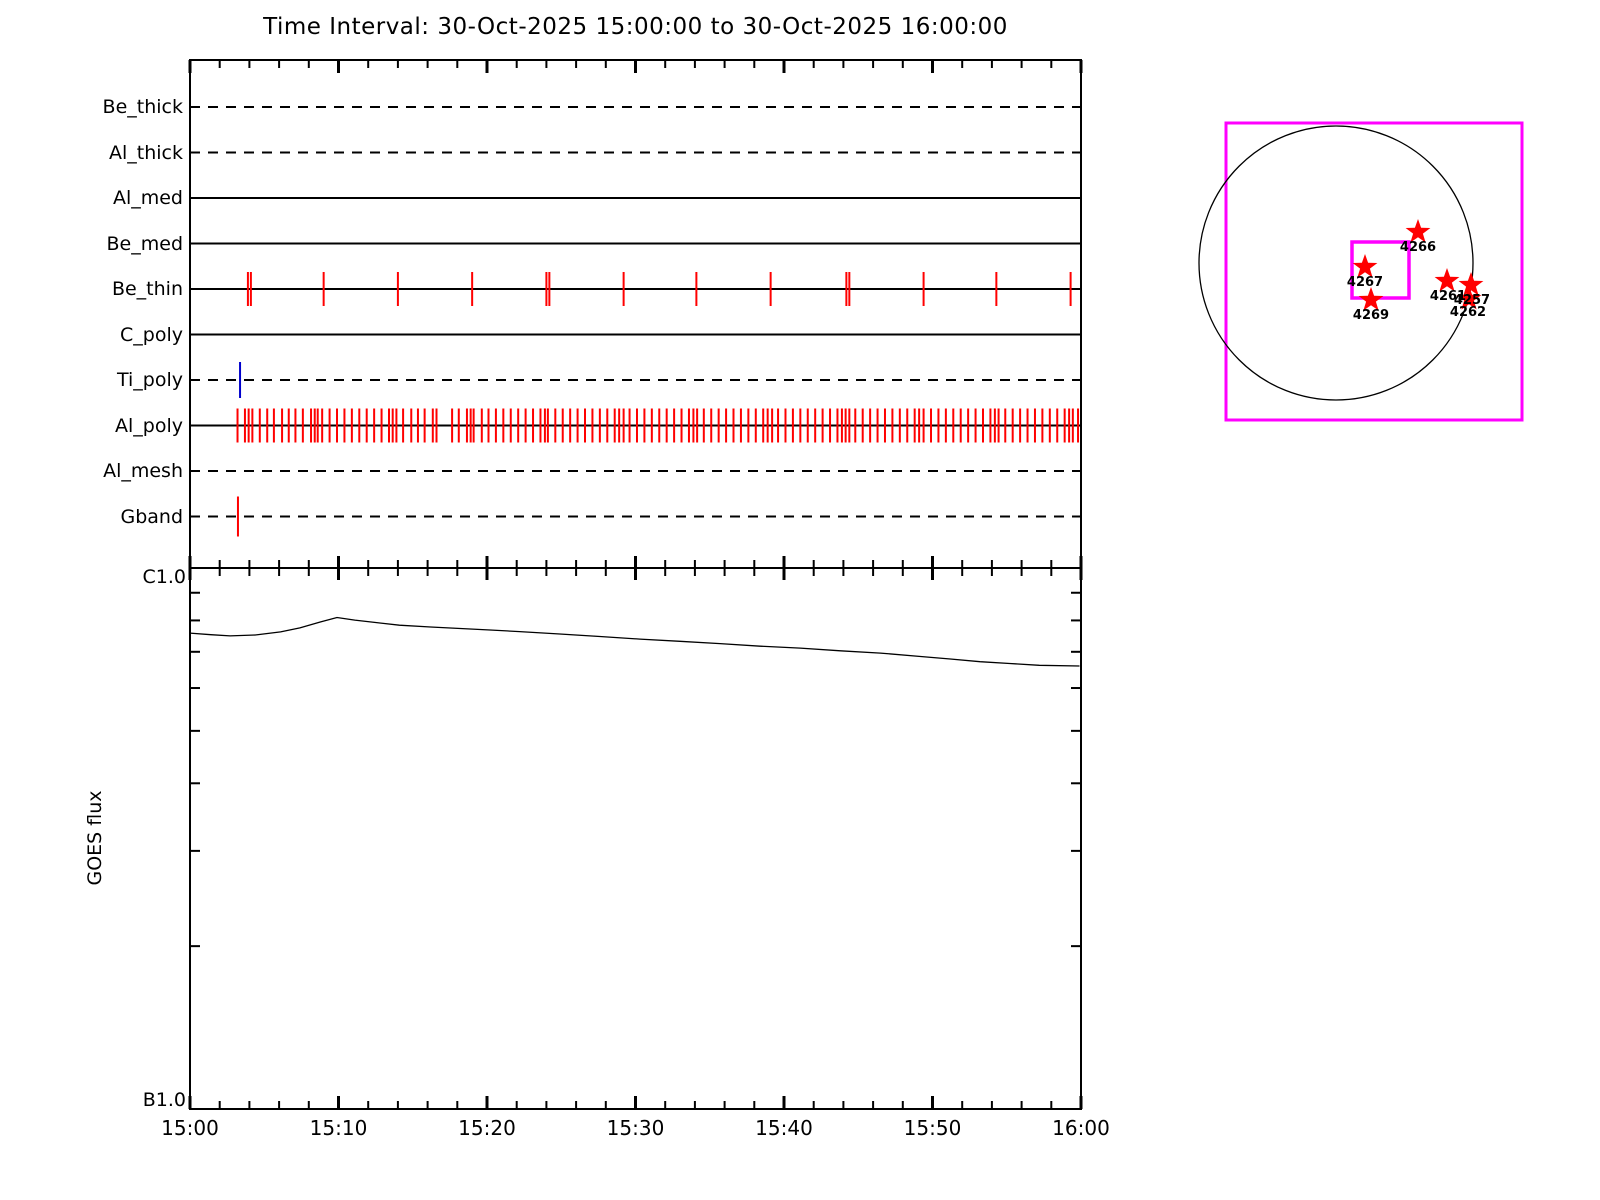  What do you see at coordinates (1336, 263) in the screenshot?
I see `solar-limb-circle` at bounding box center [1336, 263].